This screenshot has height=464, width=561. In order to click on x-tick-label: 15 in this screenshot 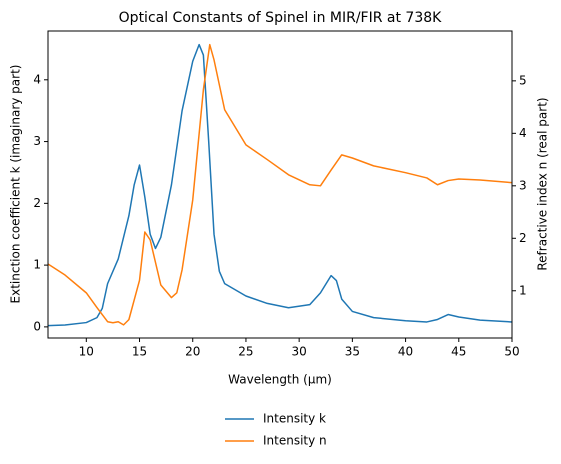, I will do `click(139, 352)`.